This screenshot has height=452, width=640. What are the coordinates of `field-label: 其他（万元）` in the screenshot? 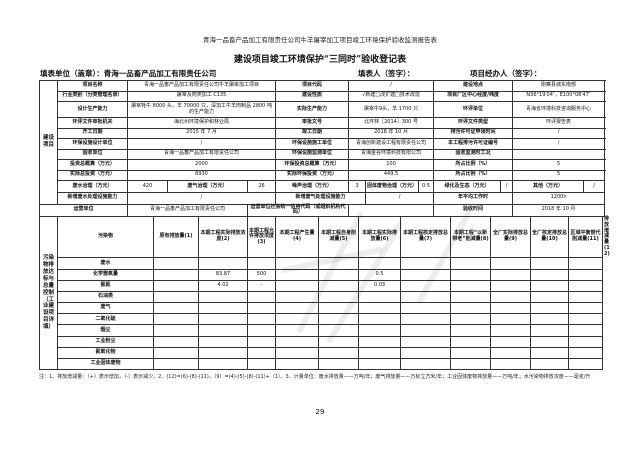 It's located at (548, 186).